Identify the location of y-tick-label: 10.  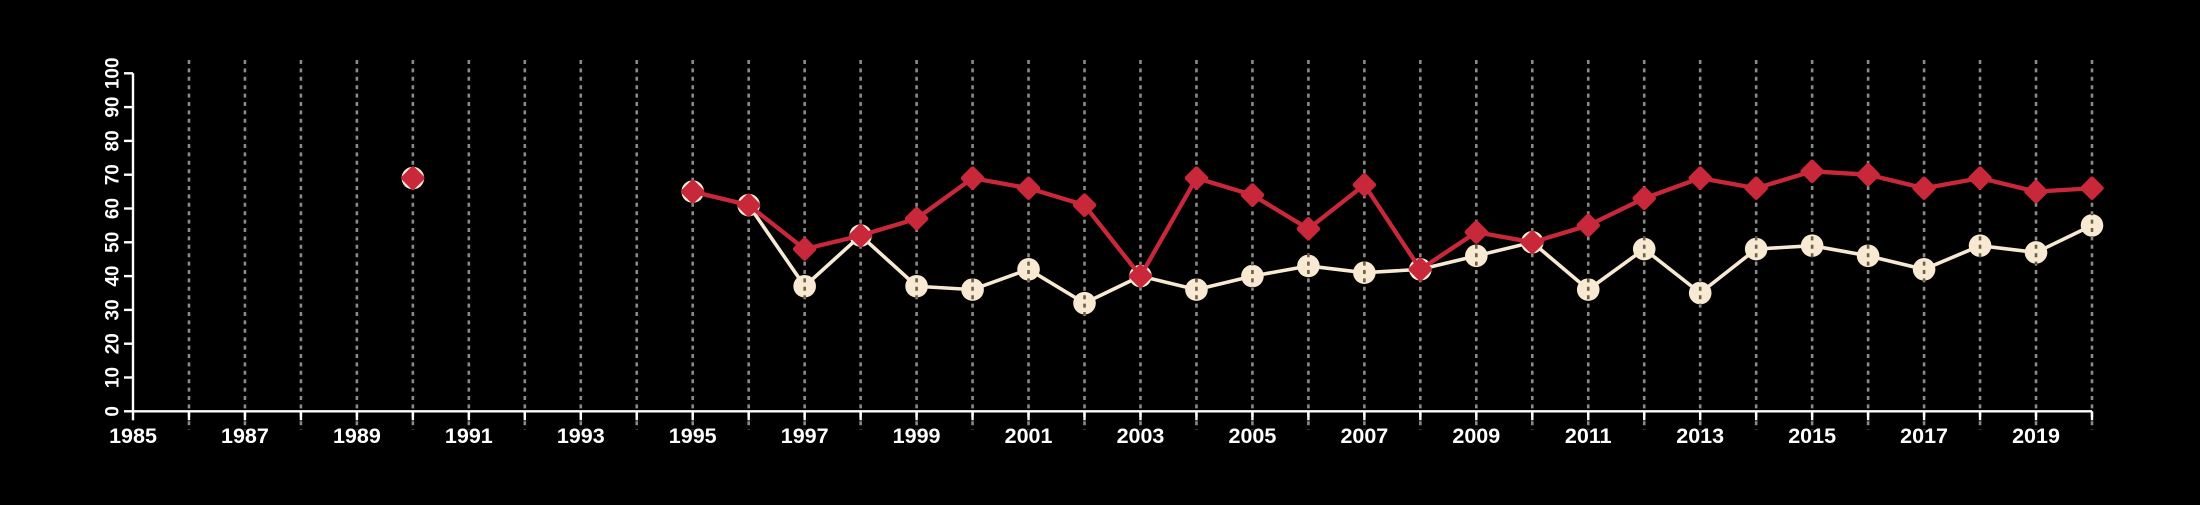
(113, 377).